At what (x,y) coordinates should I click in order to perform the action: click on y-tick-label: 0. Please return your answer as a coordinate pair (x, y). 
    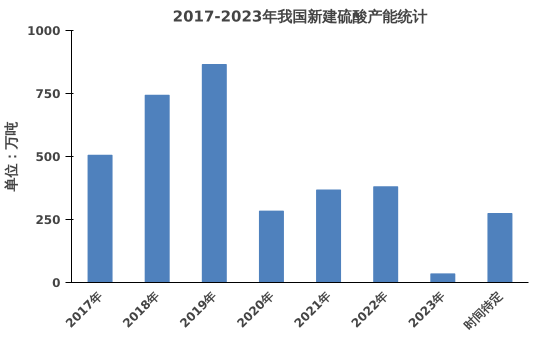
    Looking at the image, I should click on (56, 283).